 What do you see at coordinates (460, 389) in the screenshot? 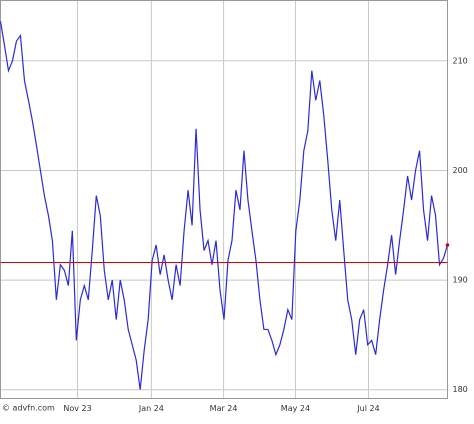
I see `y-tick-label: 180` at bounding box center [460, 389].